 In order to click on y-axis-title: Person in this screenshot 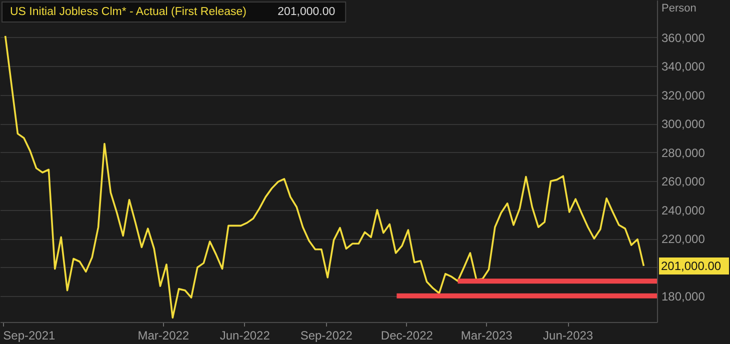, I will do `click(679, 8)`.